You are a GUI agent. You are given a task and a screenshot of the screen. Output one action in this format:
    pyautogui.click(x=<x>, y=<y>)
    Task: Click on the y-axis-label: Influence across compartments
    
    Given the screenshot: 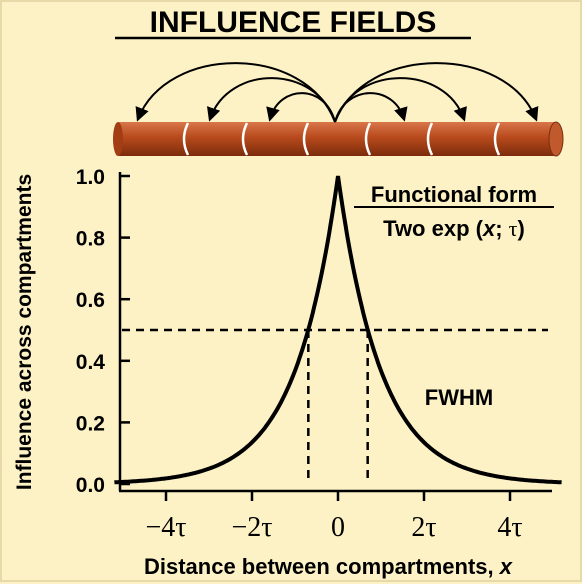 What is the action you would take?
    pyautogui.click(x=24, y=332)
    